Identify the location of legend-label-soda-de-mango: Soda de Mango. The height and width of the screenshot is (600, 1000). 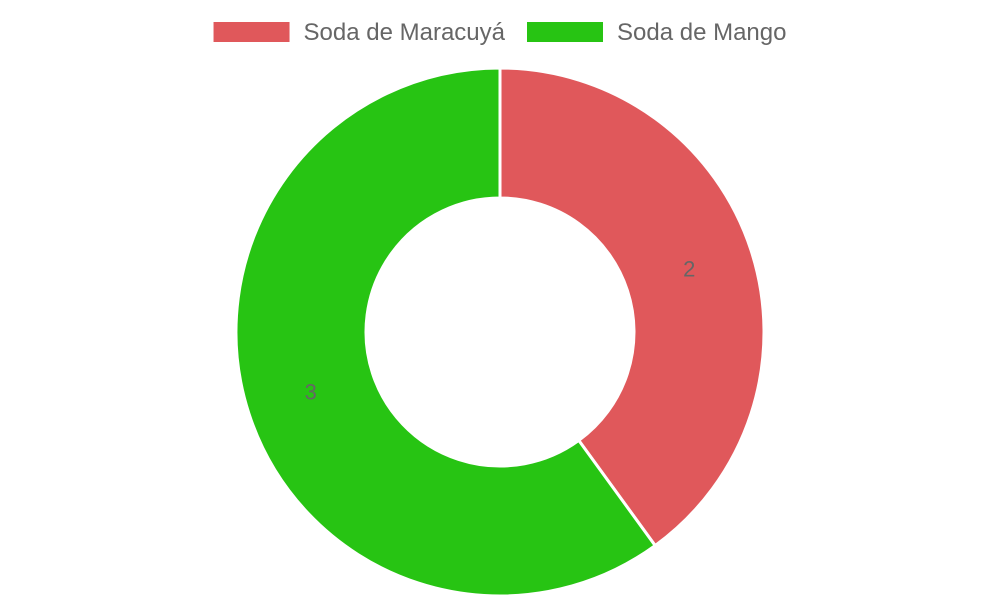
(701, 32).